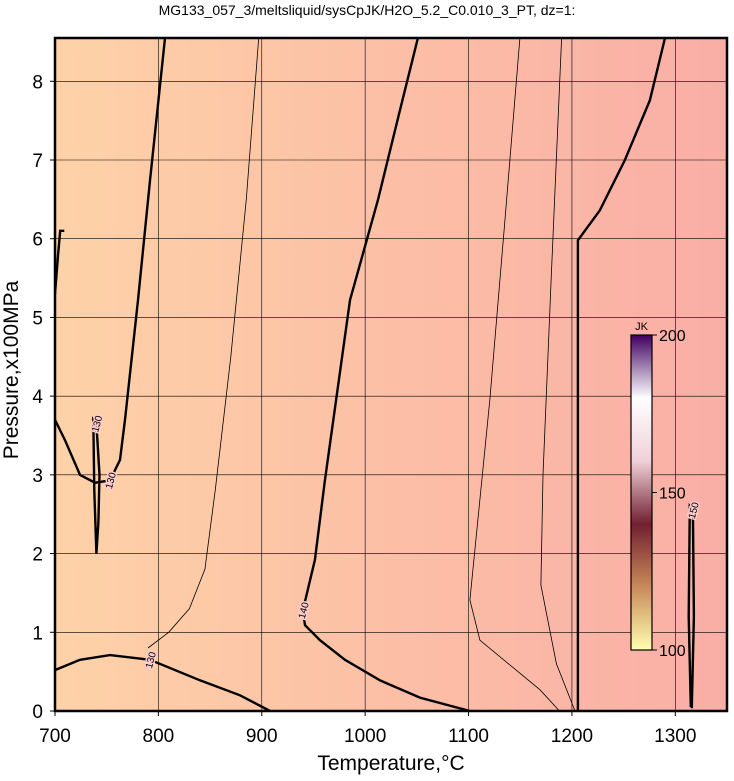 The width and height of the screenshot is (734, 781). What do you see at coordinates (365, 736) in the screenshot?
I see `x-tick-label: 1000` at bounding box center [365, 736].